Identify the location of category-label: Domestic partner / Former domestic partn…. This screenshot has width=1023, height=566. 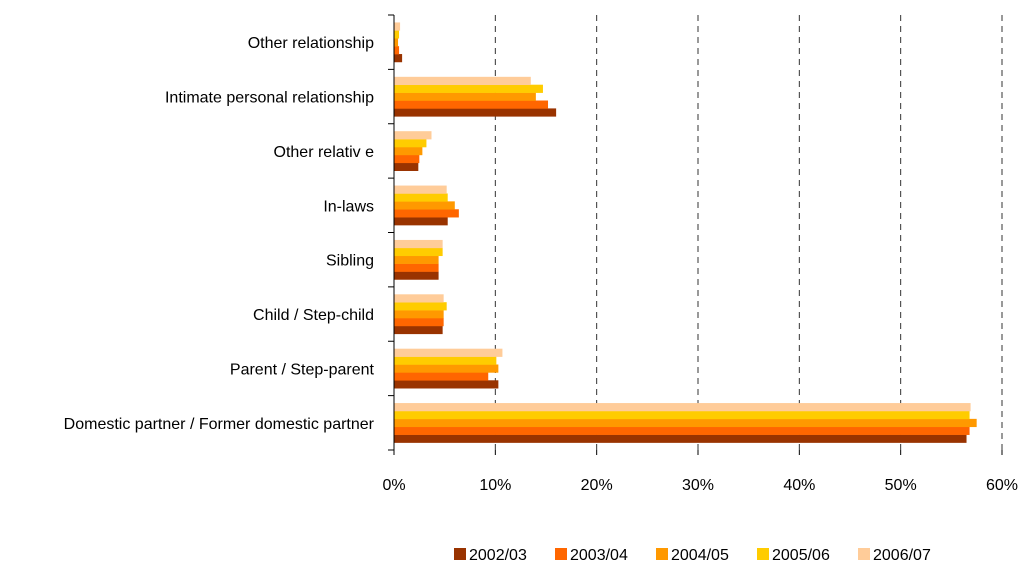
(219, 424).